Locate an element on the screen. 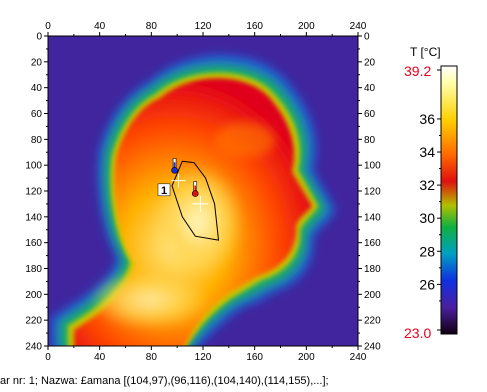 This screenshot has height=392, width=487. colorbar-tick-label: 26 is located at coordinates (427, 284).